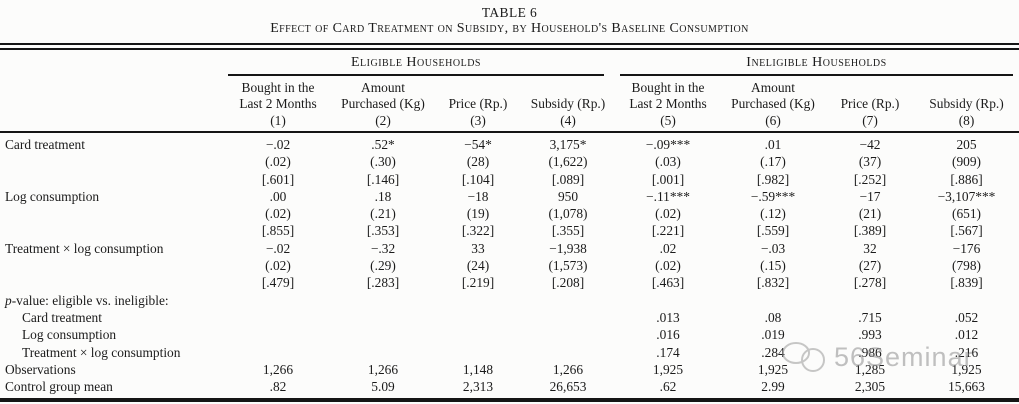 Image resolution: width=1019 pixels, height=404 pixels. Describe the element at coordinates (773, 214) in the screenshot. I see `value-cell: (.12)` at that location.